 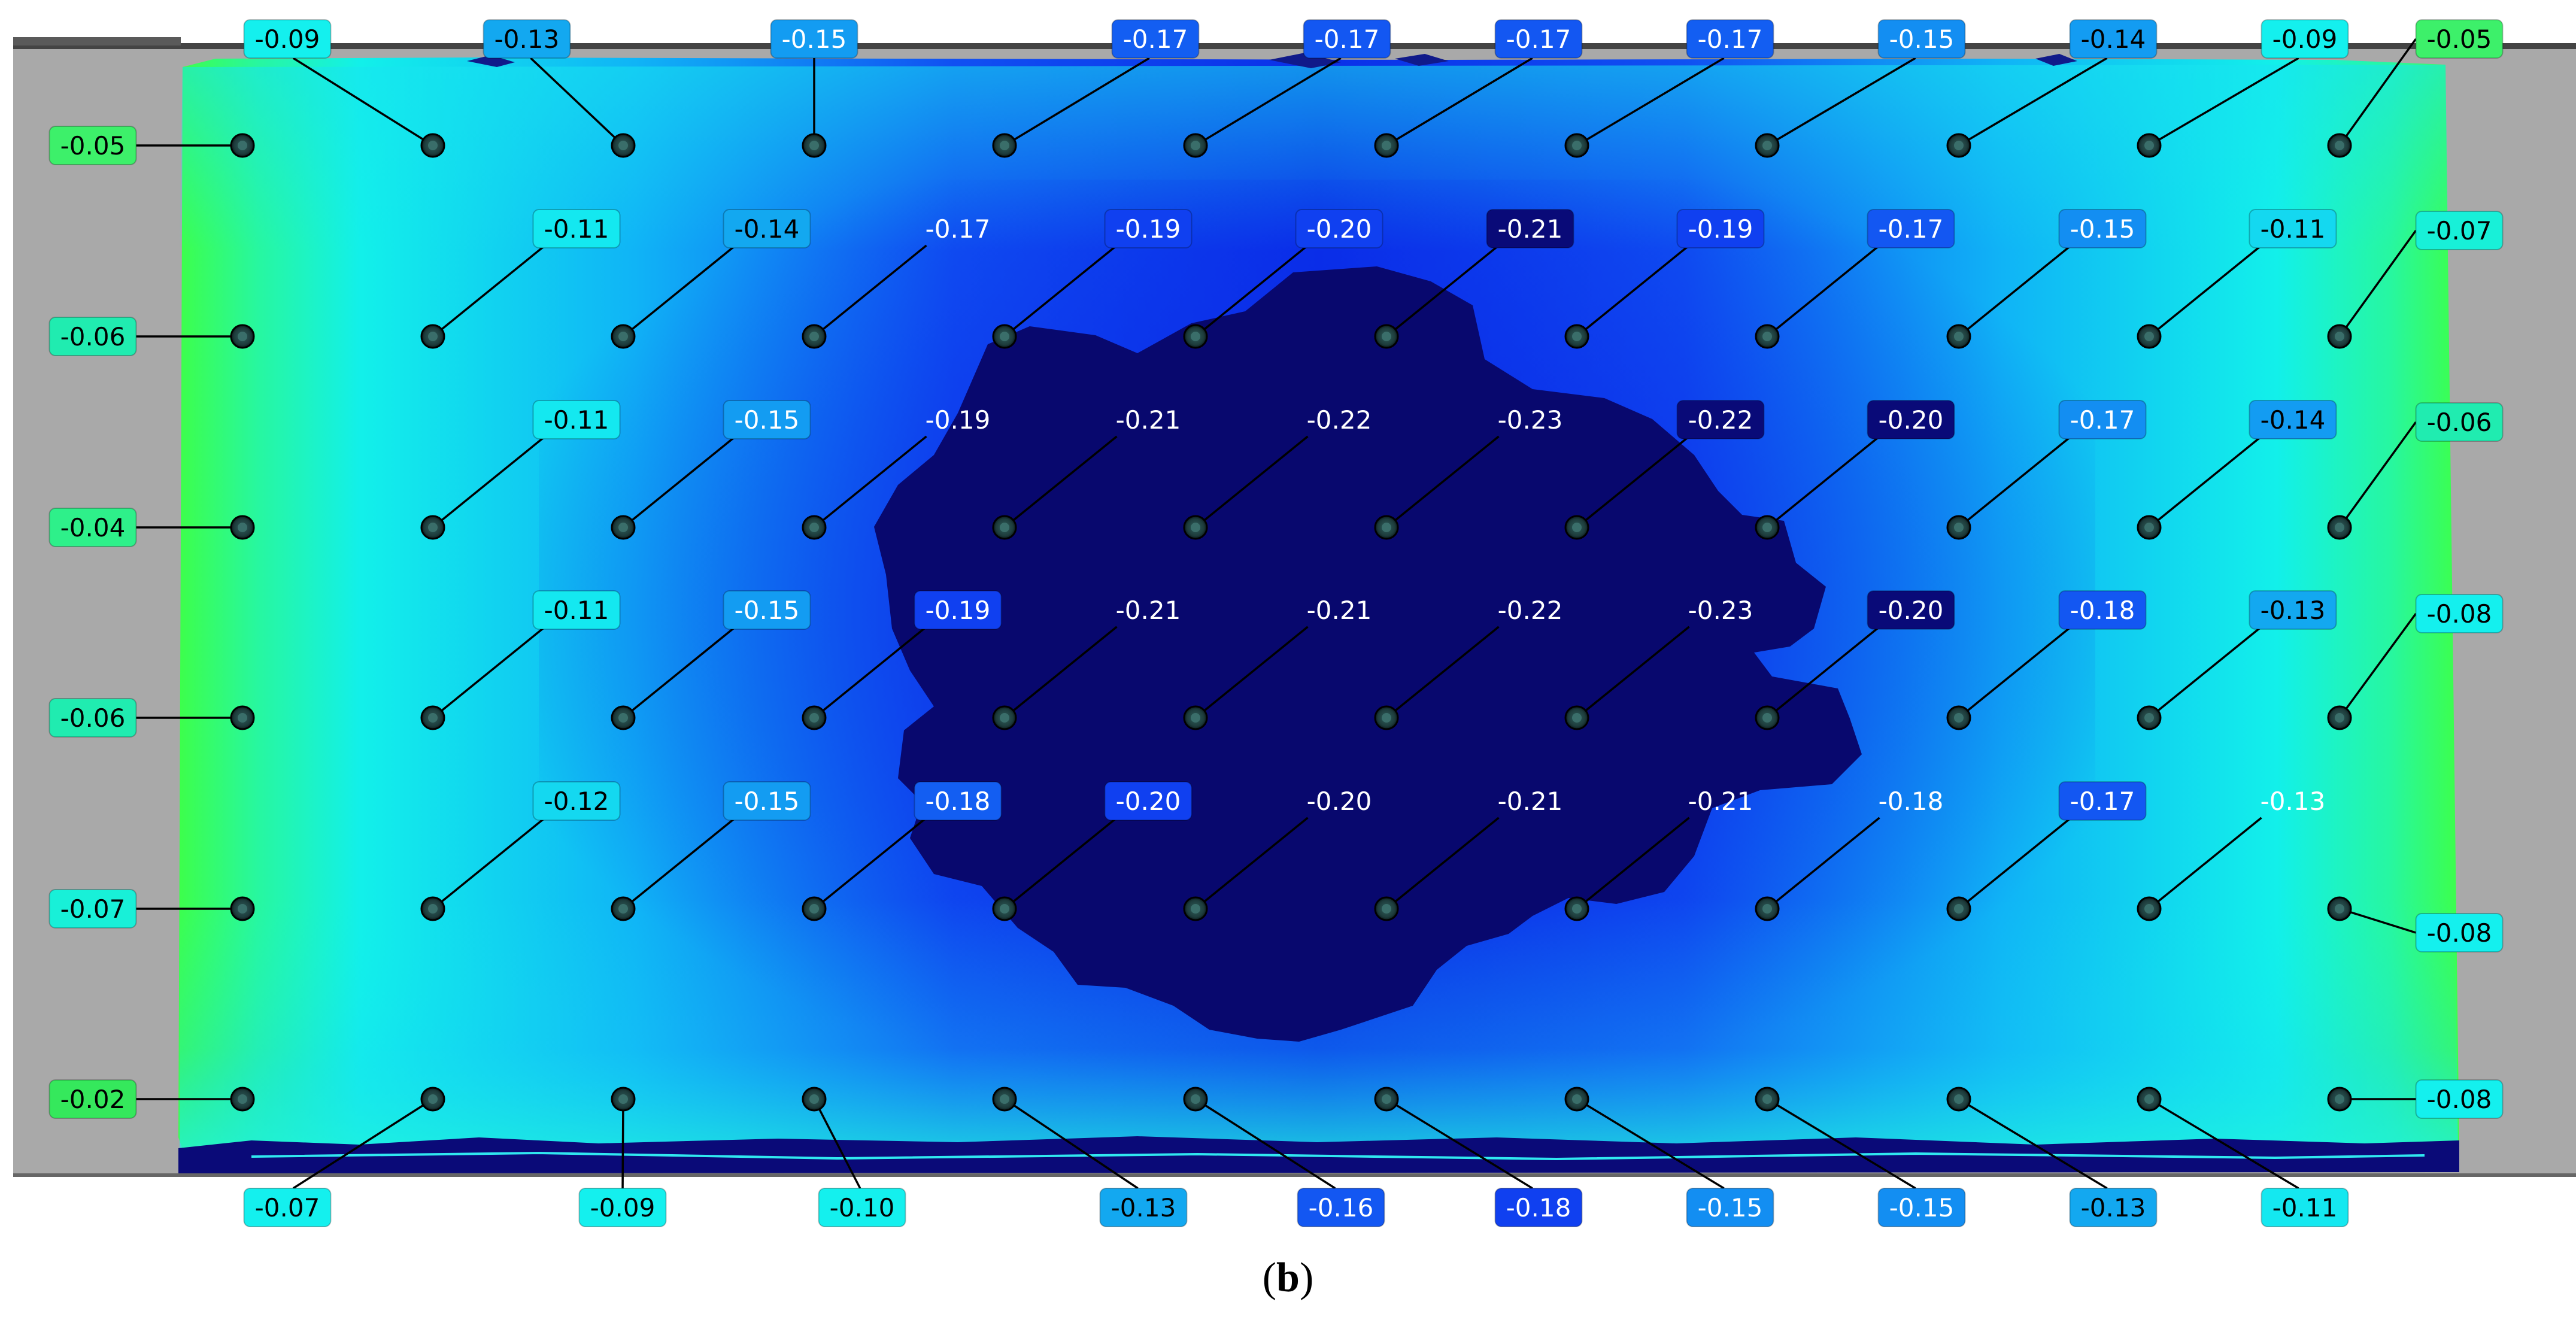 I want to click on value-label: -0.10, so click(x=862, y=1207).